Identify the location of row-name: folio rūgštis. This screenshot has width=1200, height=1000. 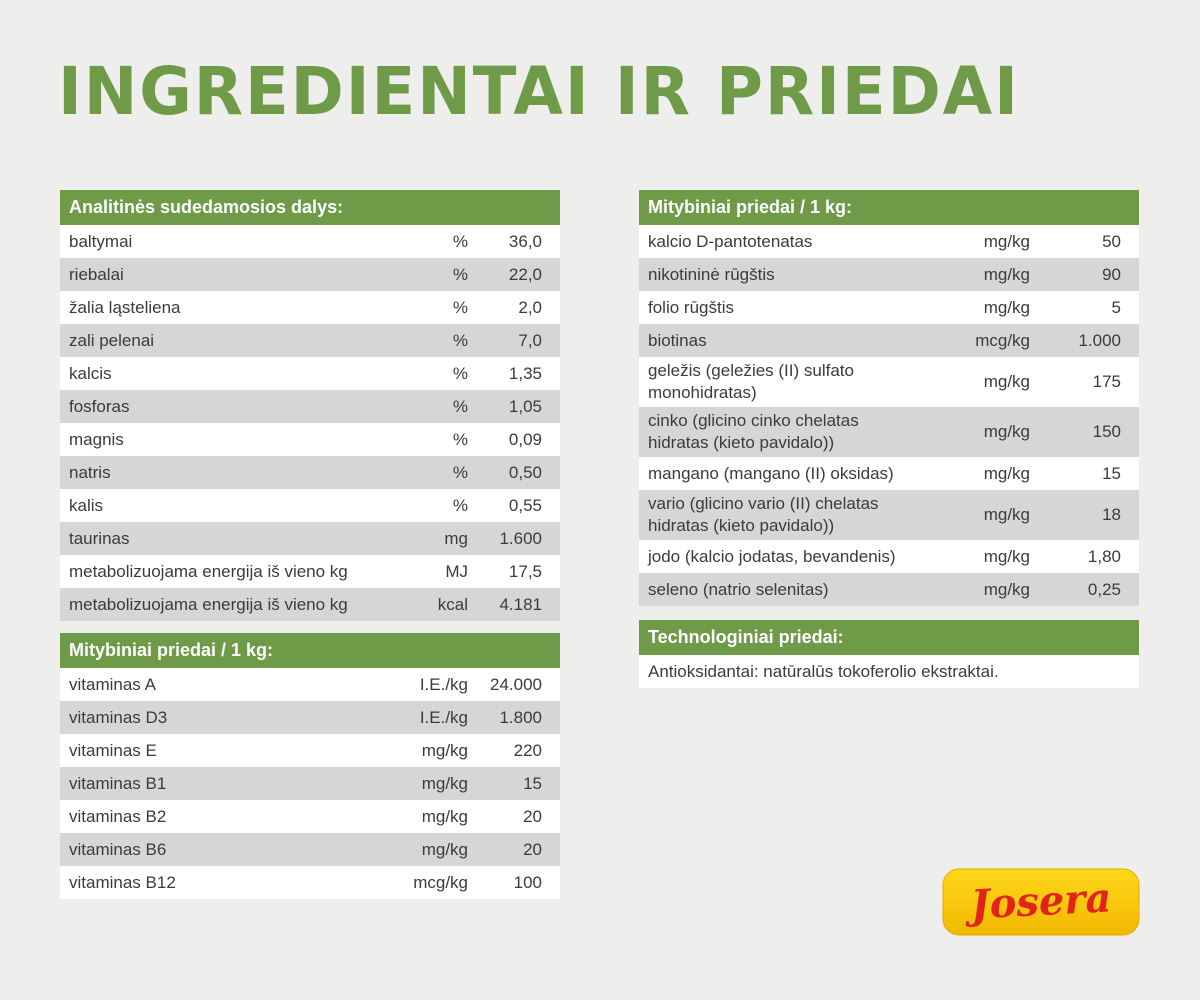
(691, 307).